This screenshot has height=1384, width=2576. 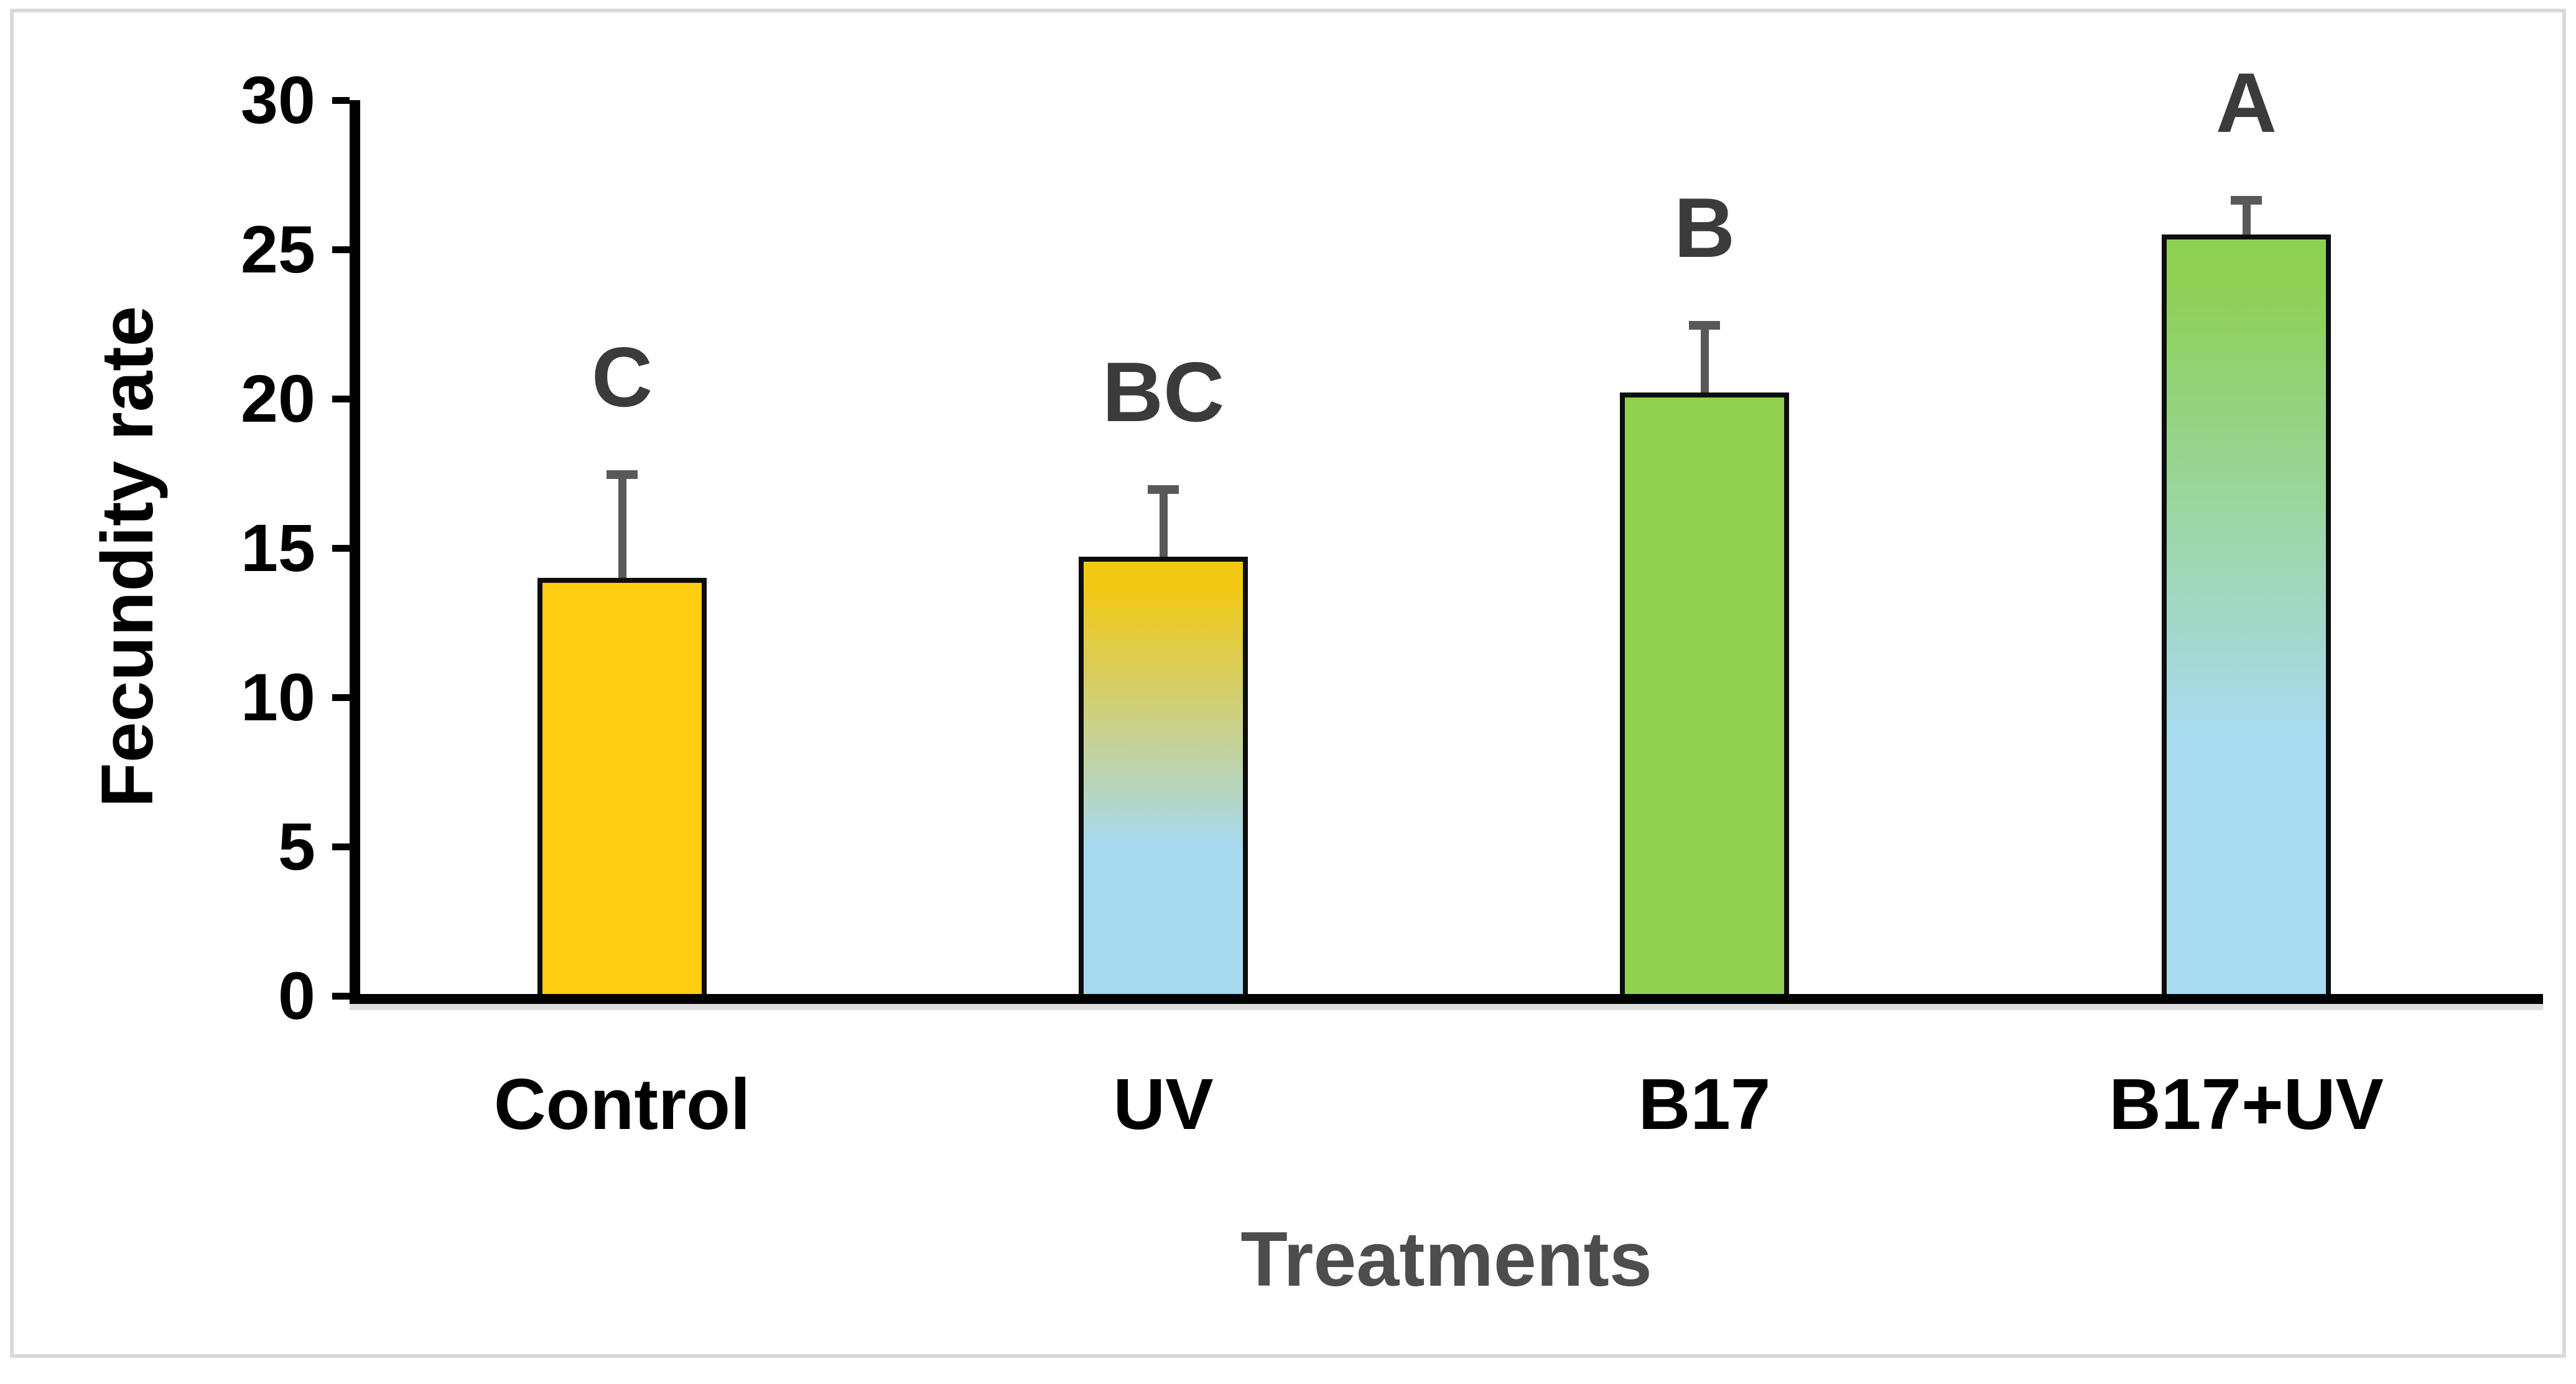 I want to click on bar-uv, so click(x=1163, y=778).